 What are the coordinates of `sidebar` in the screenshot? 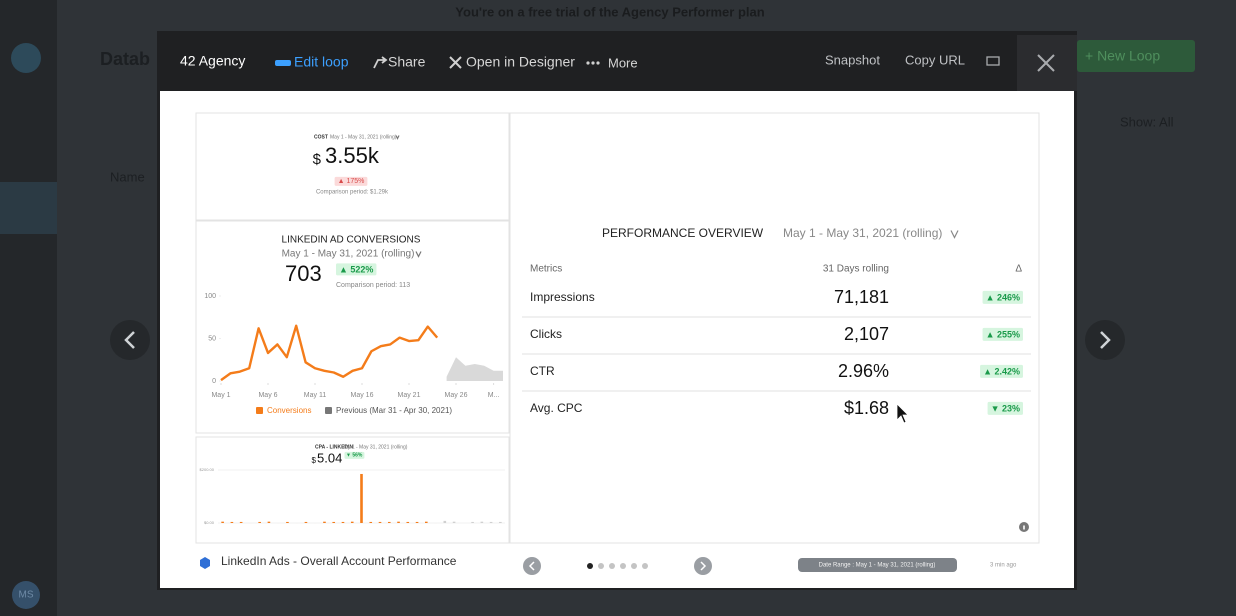 It's located at (28, 308).